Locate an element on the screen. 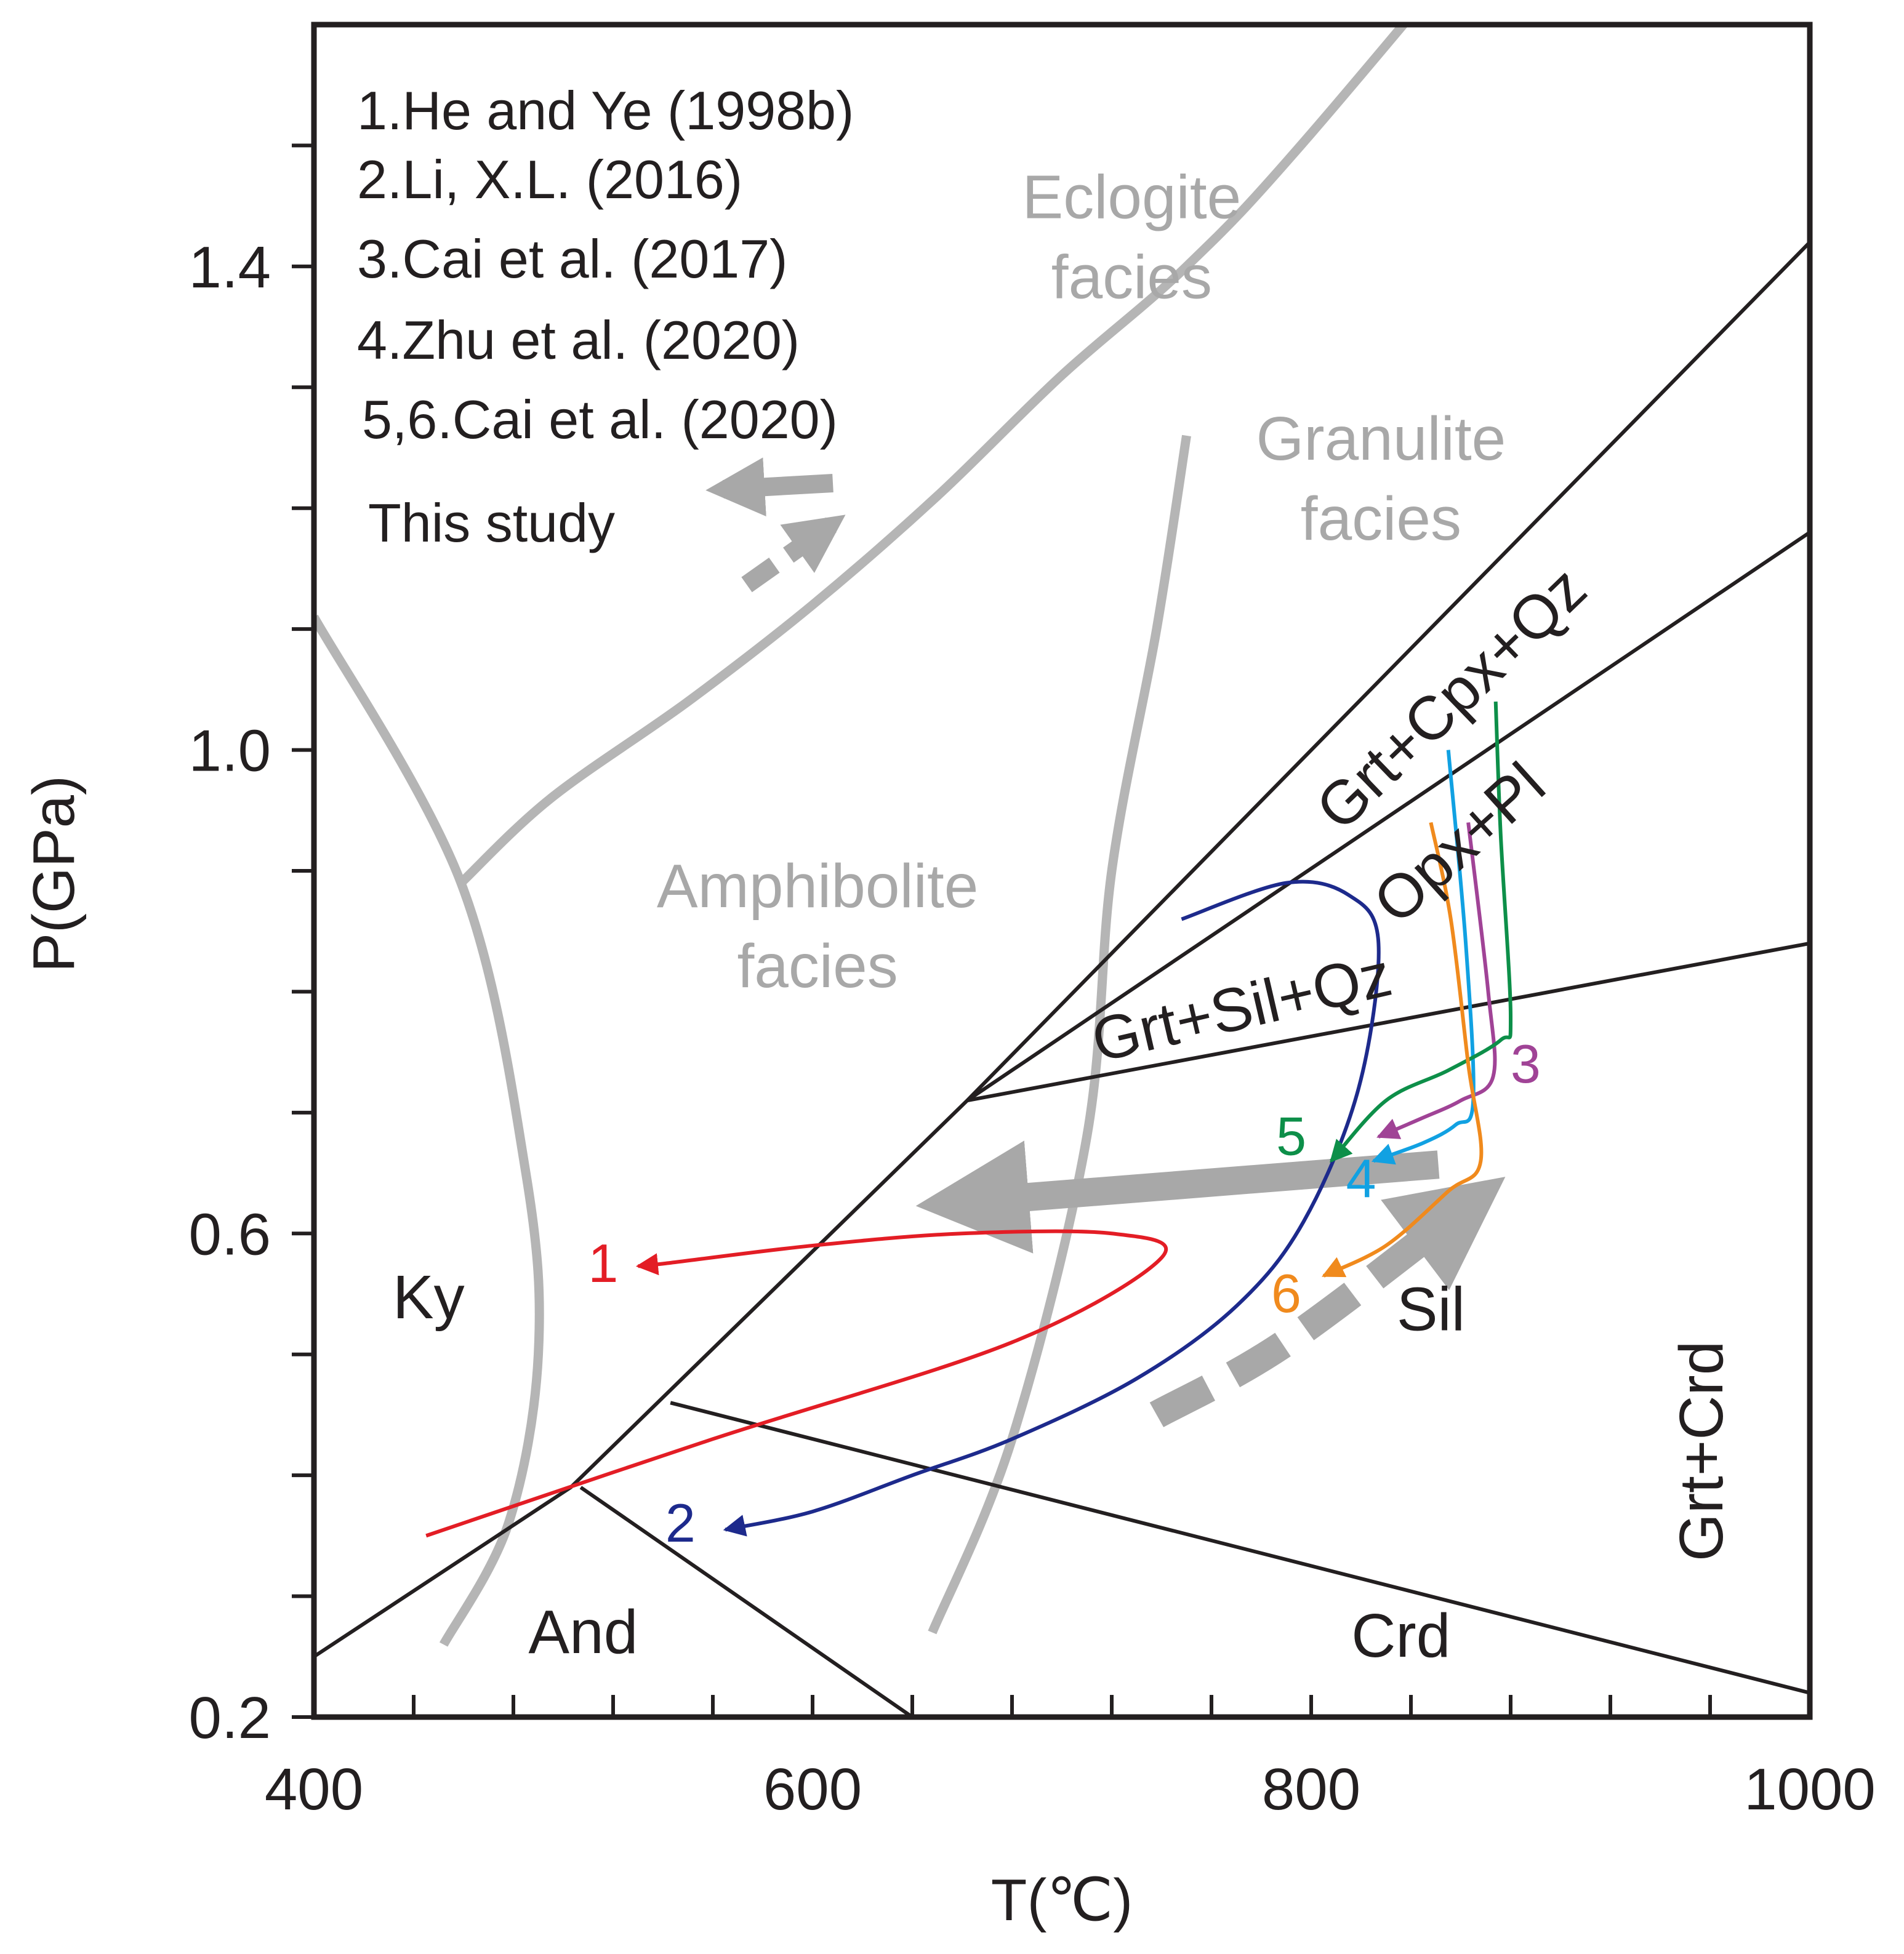 This screenshot has width=1904, height=1954. grt-crd-field-label: Grt+Crd is located at coordinates (1701, 1451).